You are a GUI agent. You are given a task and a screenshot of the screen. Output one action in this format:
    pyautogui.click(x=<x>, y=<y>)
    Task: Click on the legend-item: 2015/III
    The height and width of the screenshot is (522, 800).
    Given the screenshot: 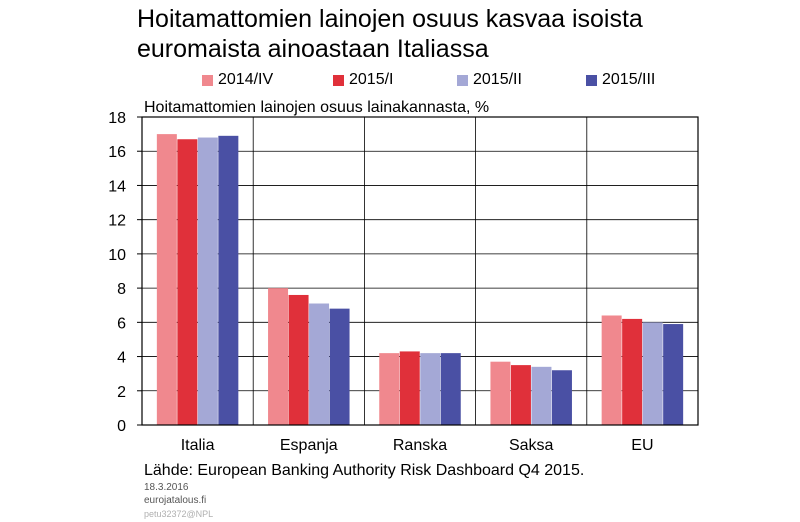 What is the action you would take?
    pyautogui.click(x=620, y=80)
    